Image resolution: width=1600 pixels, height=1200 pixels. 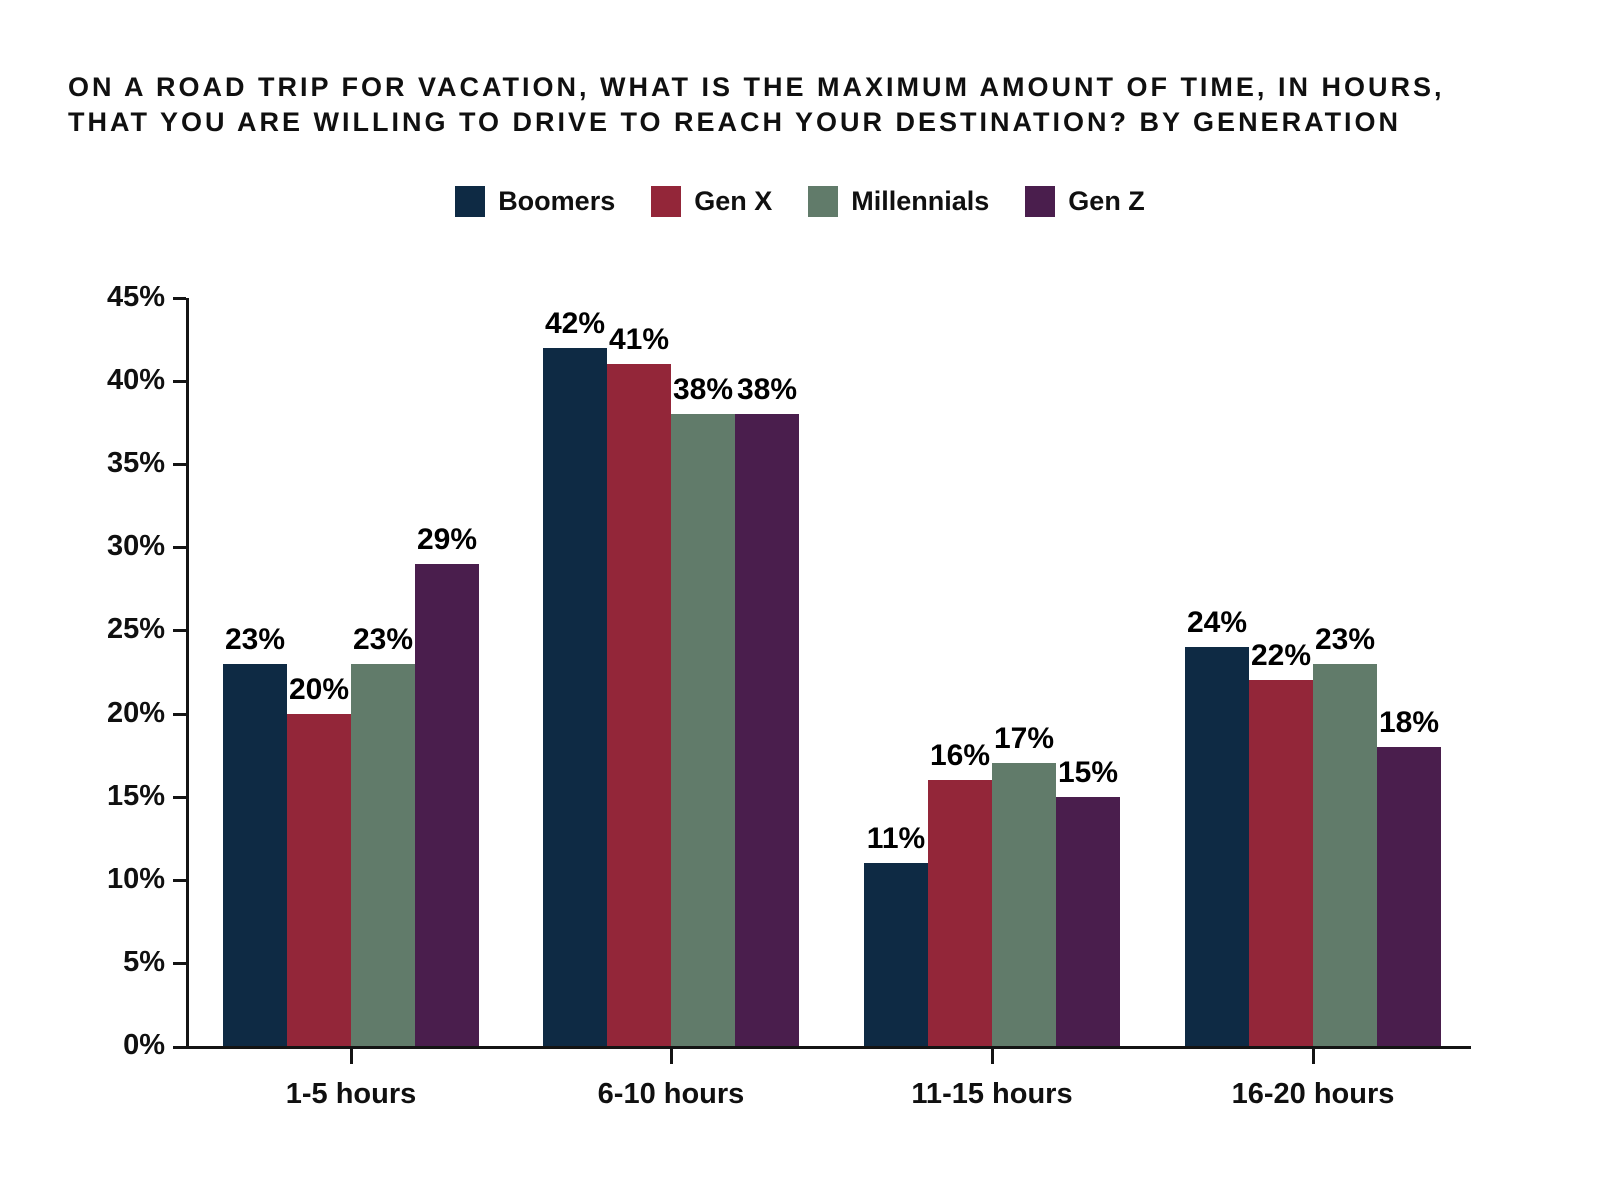 What do you see at coordinates (575, 697) in the screenshot?
I see `bar-boomers-6-10-hours` at bounding box center [575, 697].